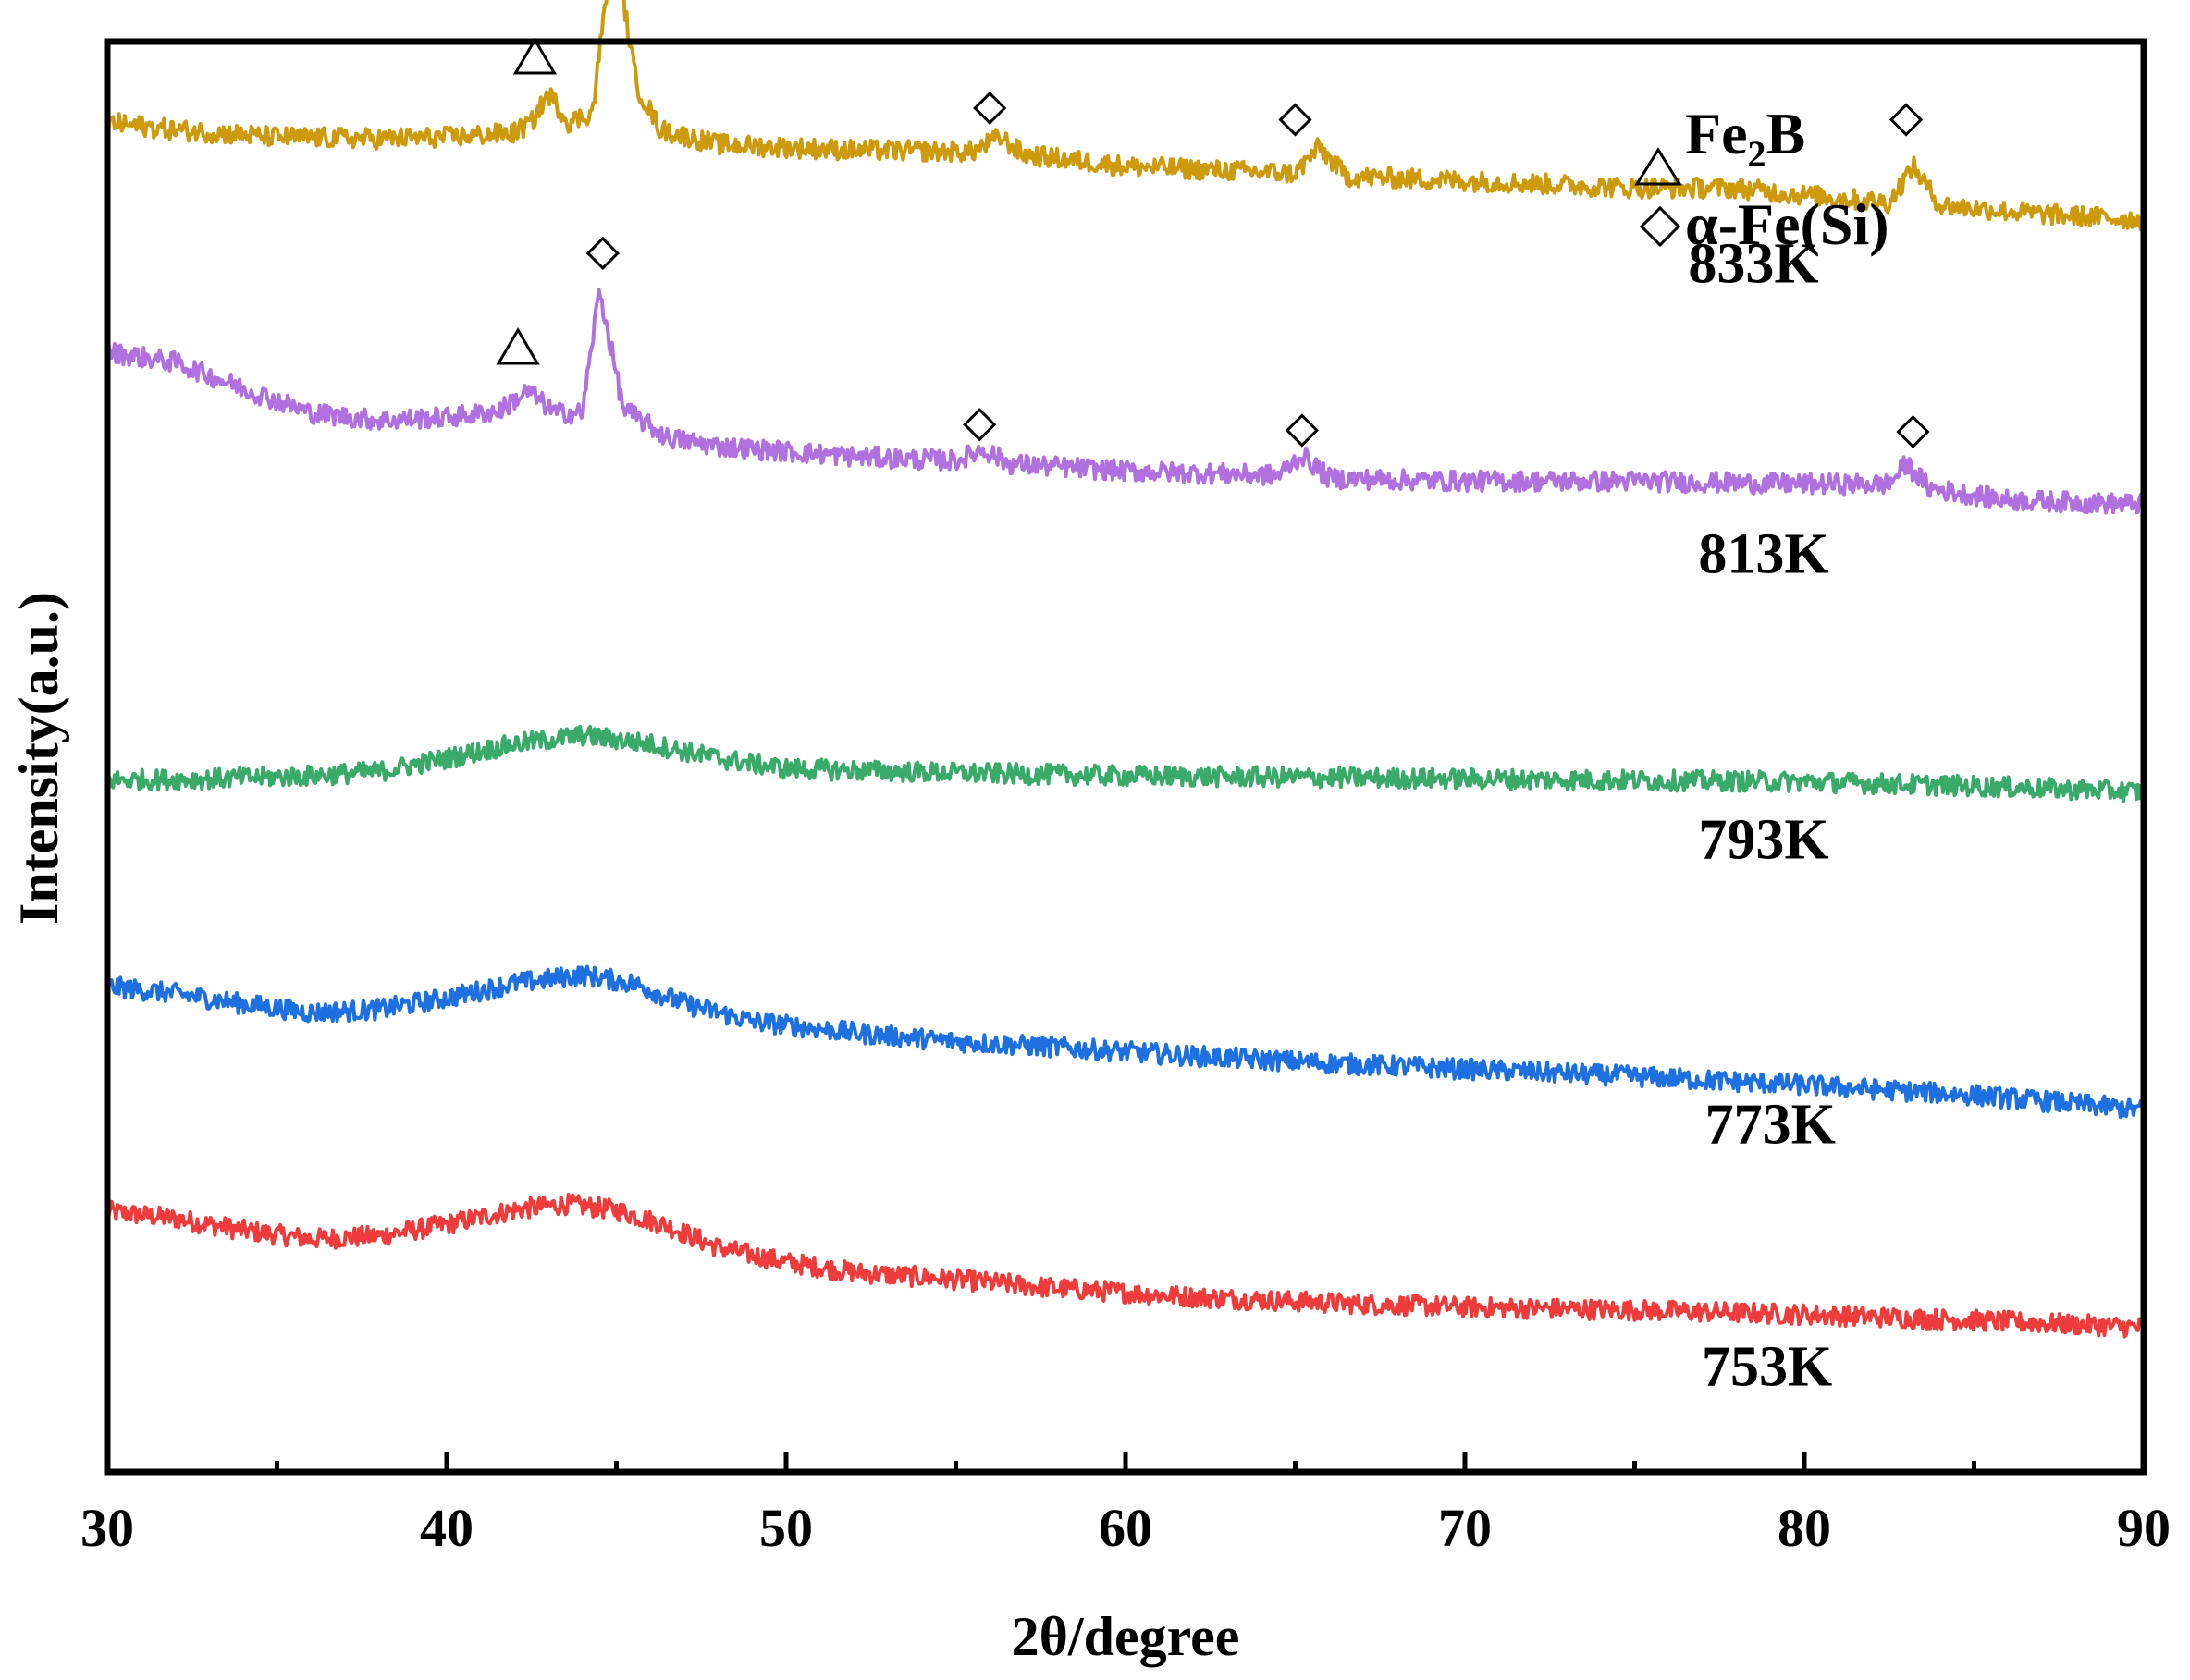 The image size is (2190, 1680). What do you see at coordinates (1125, 1266) in the screenshot?
I see `series-753K` at bounding box center [1125, 1266].